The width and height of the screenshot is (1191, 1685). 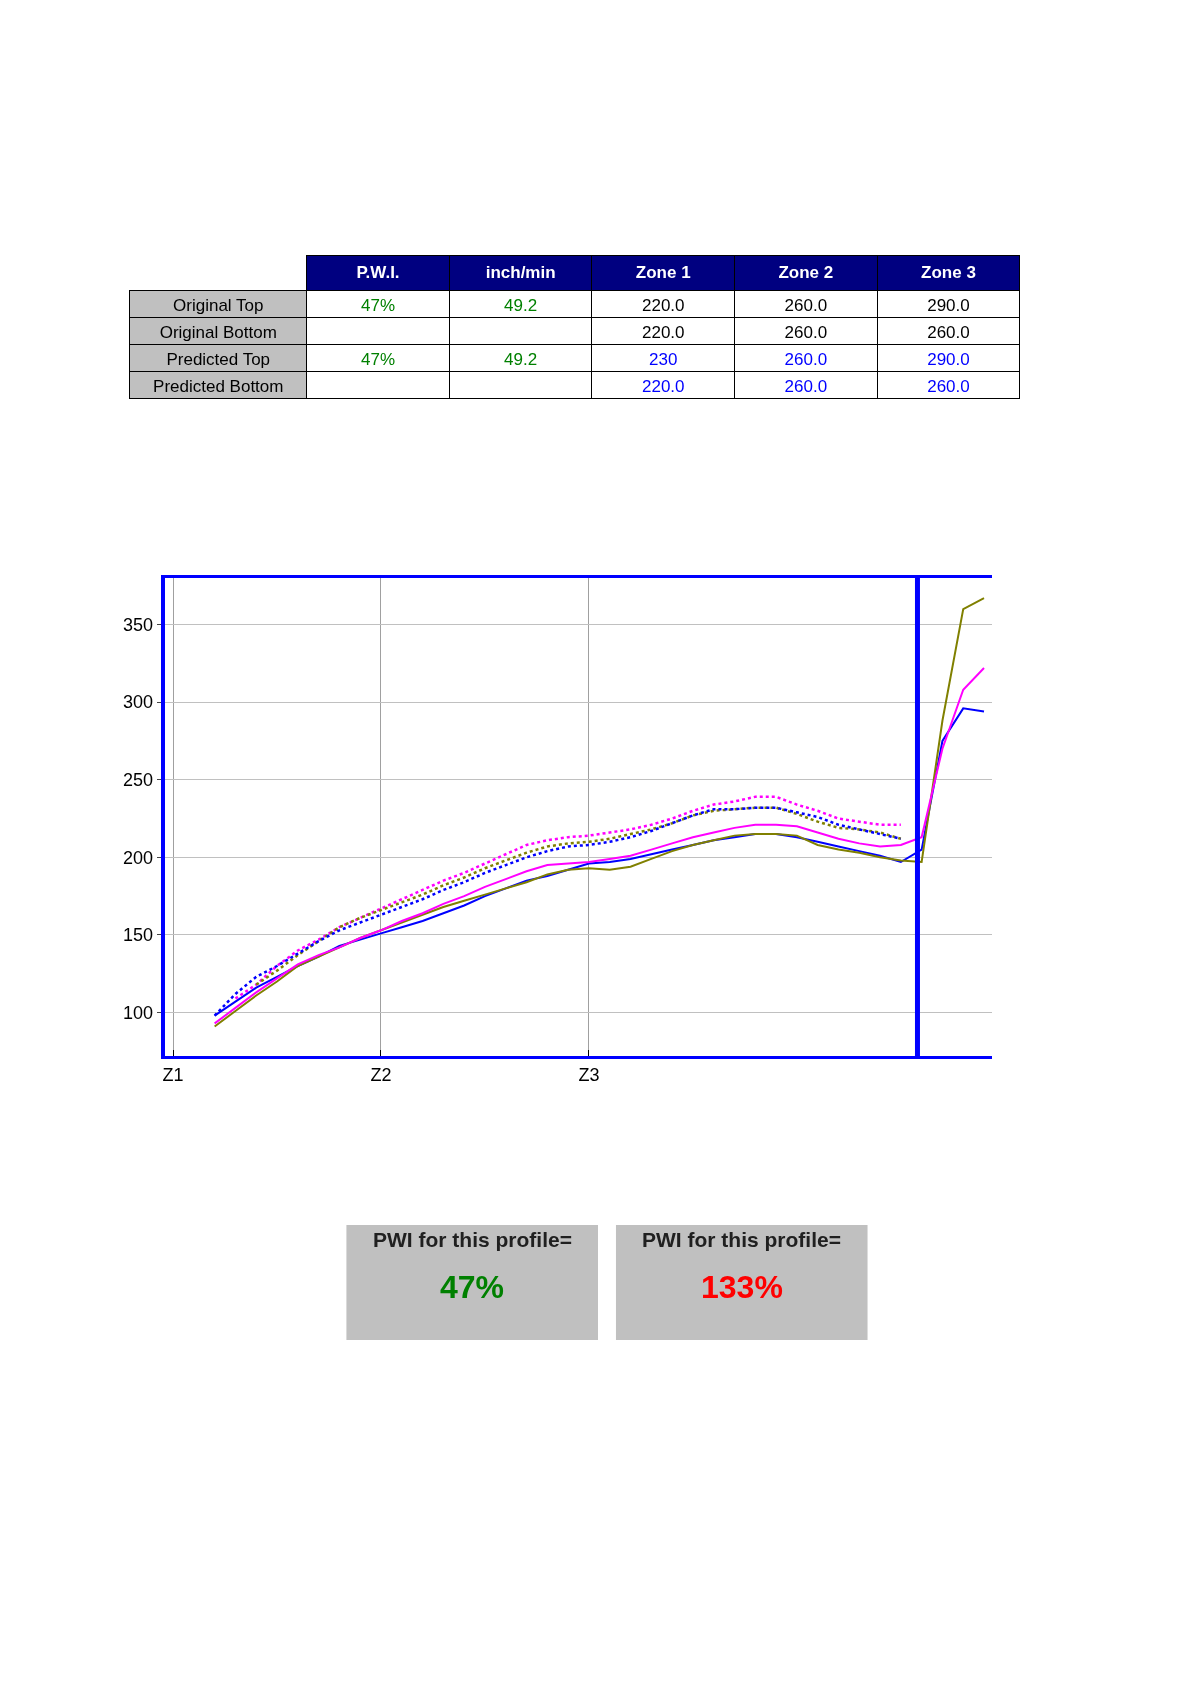 I want to click on category-label: P.W.I., so click(x=378, y=272).